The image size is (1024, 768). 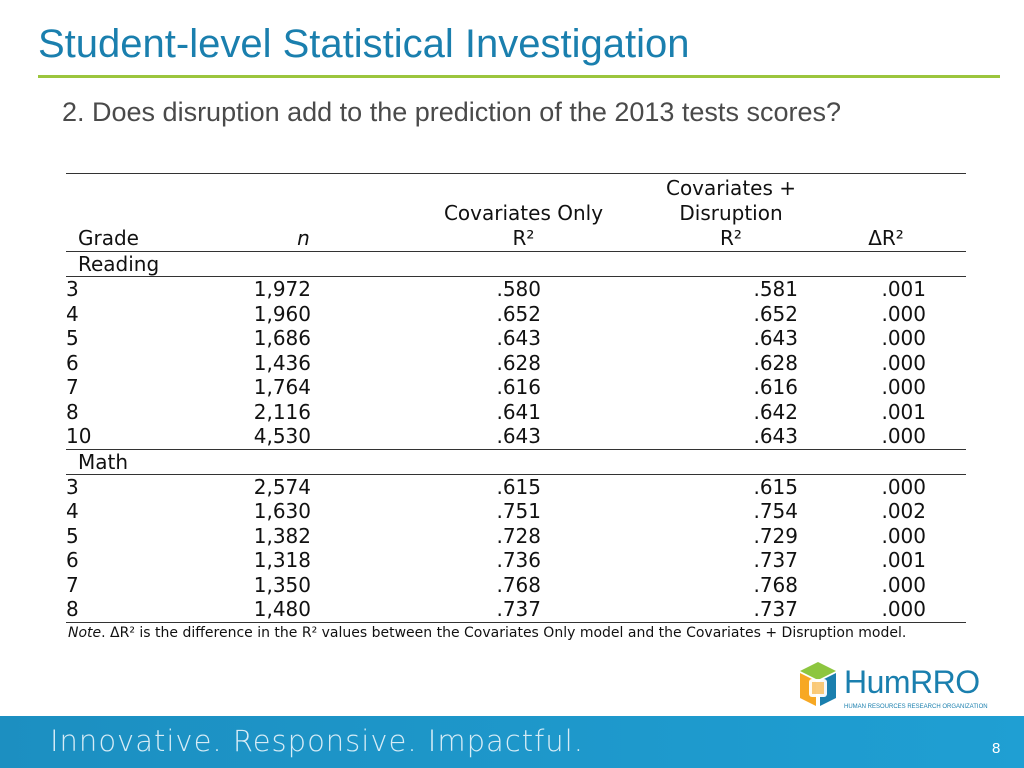 I want to click on table-row: 5 1,382 .728 .729 .000, so click(x=516, y=536).